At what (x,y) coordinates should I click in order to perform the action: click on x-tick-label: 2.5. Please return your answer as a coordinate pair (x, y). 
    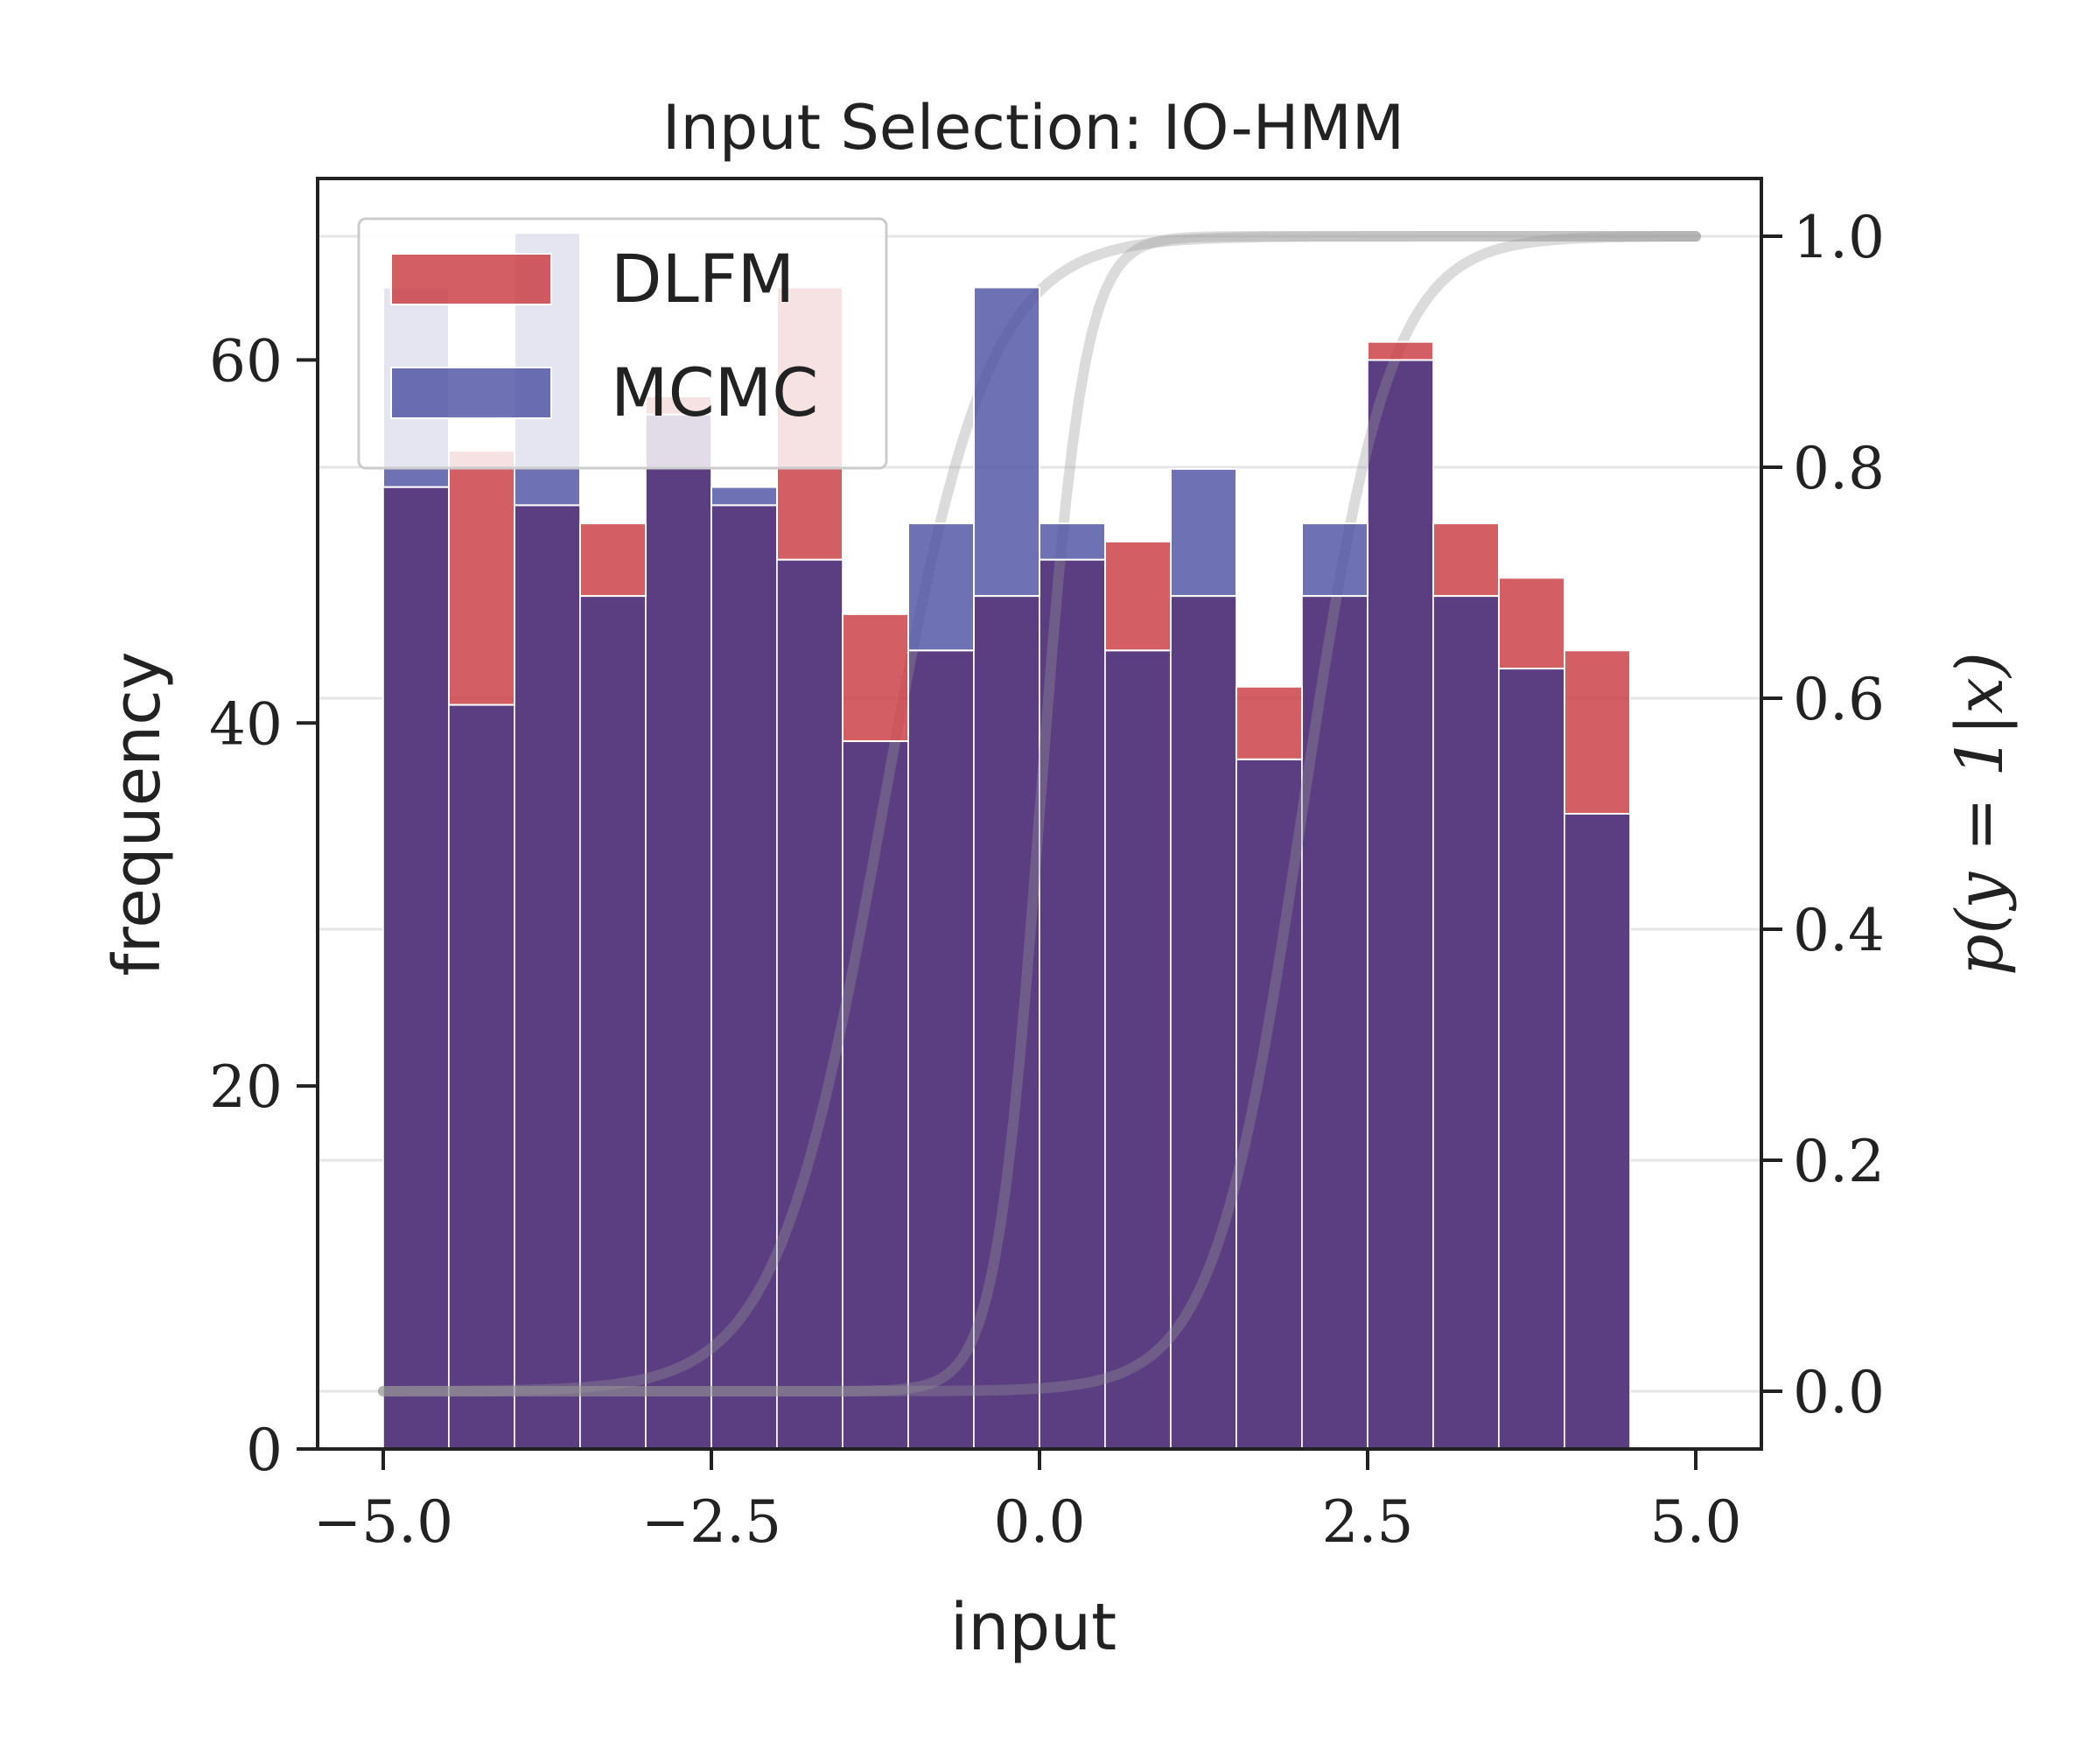
    Looking at the image, I should click on (1368, 1522).